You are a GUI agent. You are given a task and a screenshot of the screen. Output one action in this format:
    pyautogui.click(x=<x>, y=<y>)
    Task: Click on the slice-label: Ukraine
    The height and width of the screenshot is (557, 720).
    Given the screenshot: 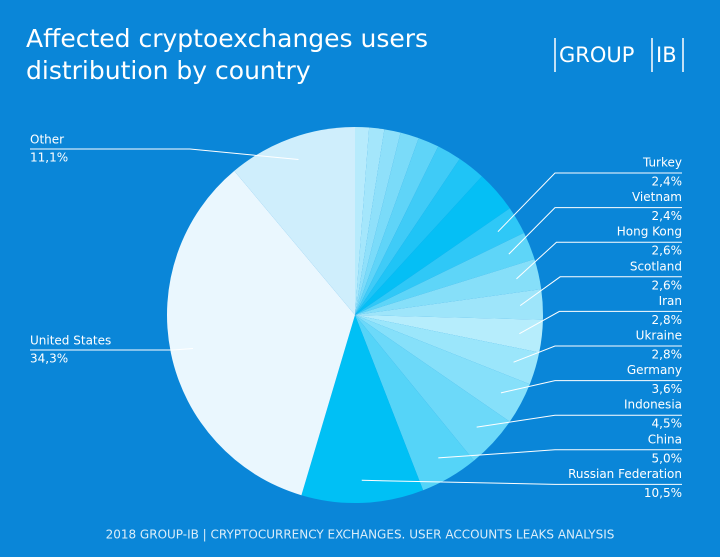 What is the action you would take?
    pyautogui.click(x=659, y=336)
    